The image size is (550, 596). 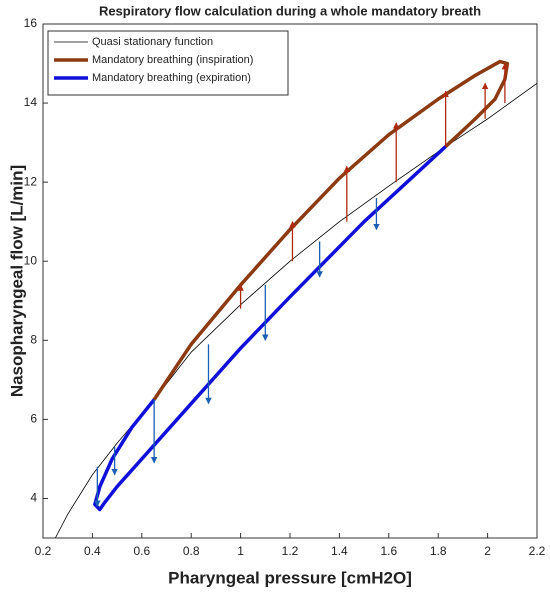 I want to click on y-tick-label: 8, so click(x=33, y=339).